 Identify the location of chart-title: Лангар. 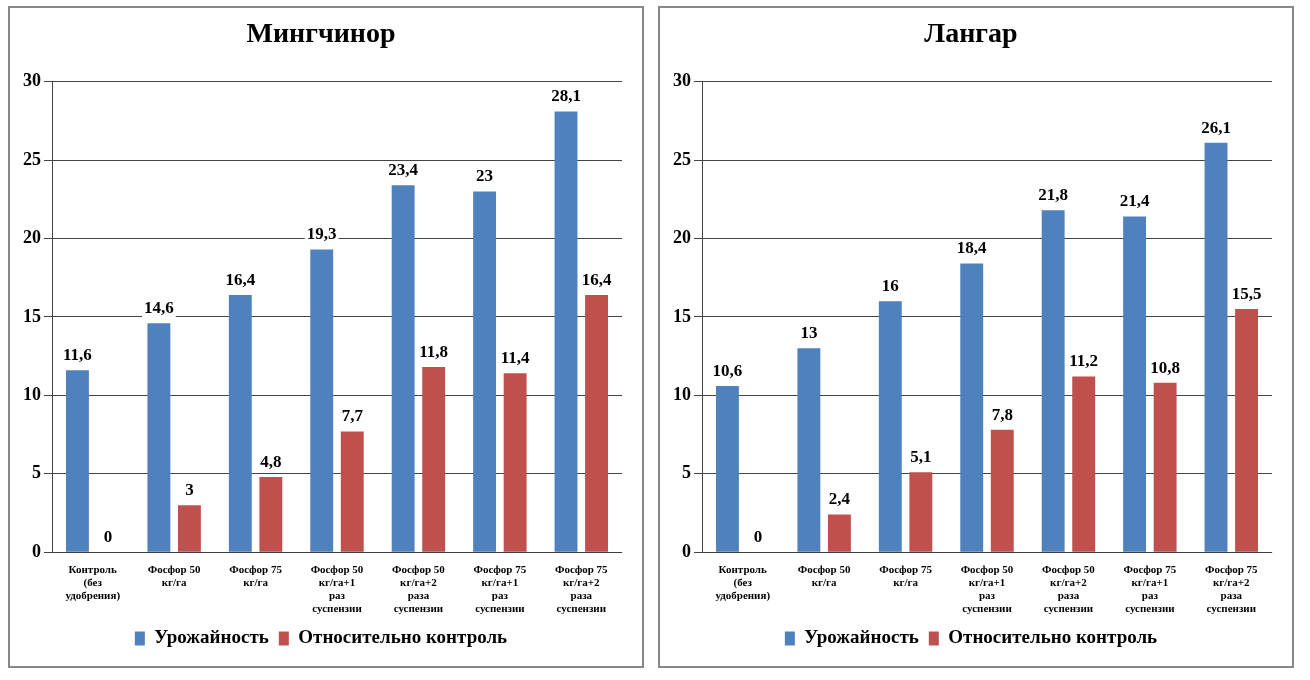
(971, 33).